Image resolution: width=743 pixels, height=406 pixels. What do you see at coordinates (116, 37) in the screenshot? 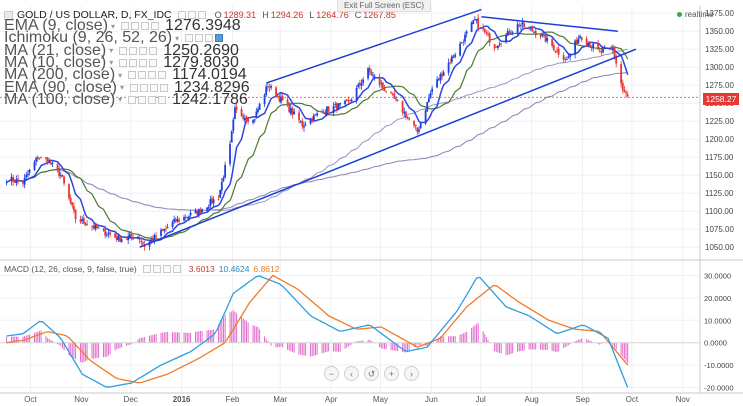
I see `indicator-row: Ichimoku (9, 26, 52, 26) ▾` at bounding box center [116, 37].